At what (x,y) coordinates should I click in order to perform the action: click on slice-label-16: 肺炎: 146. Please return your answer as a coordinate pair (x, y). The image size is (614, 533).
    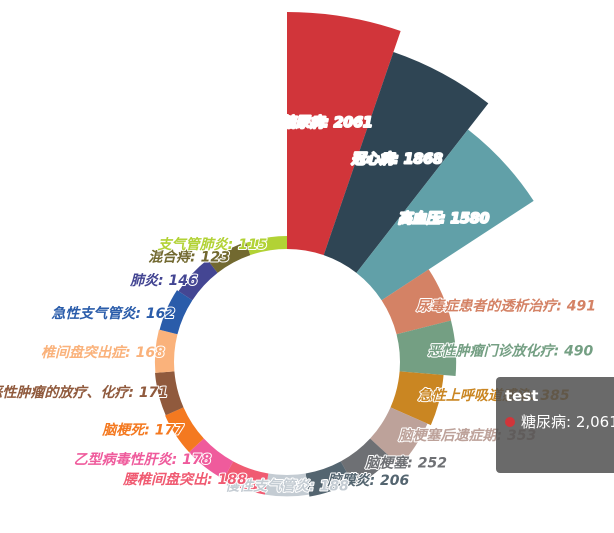
    Looking at the image, I should click on (163, 280).